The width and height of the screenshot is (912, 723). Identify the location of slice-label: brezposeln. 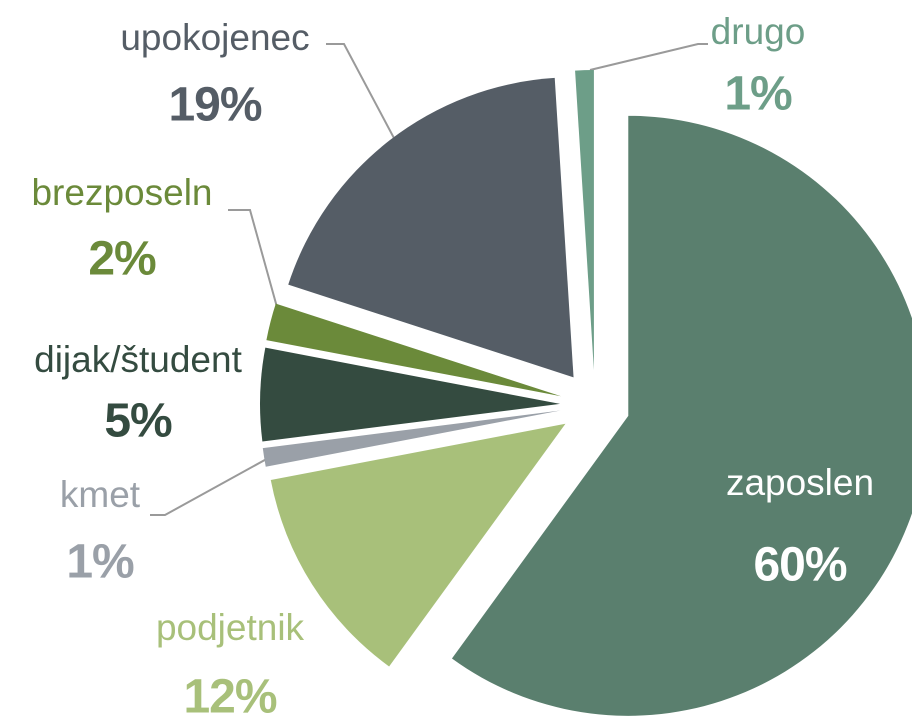
(121, 192).